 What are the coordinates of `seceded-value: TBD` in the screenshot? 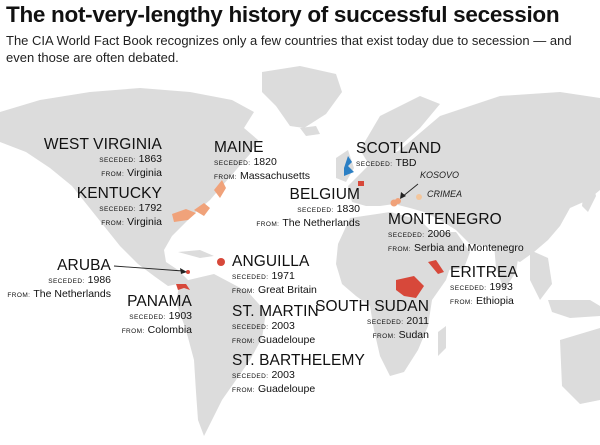 It's located at (406, 163).